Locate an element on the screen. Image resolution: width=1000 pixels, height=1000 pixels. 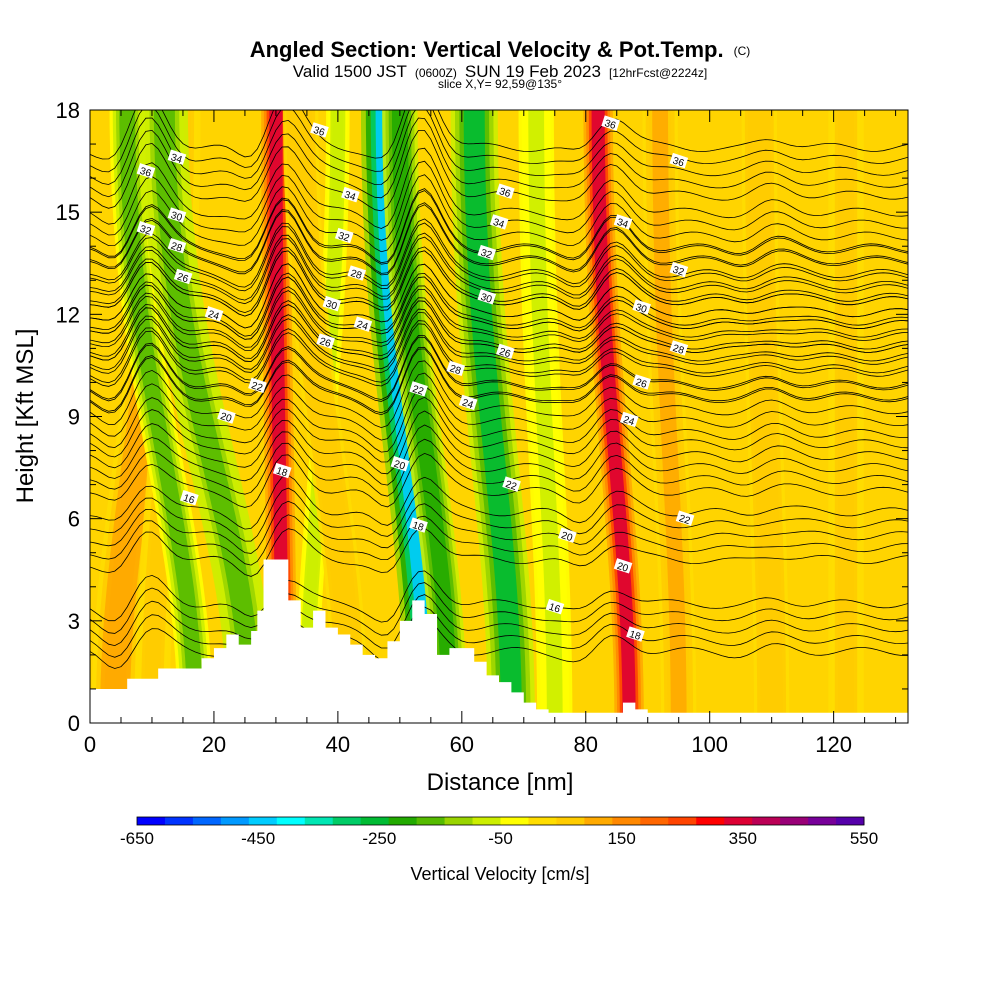
contour-label-text: 30 is located at coordinates (176, 217).